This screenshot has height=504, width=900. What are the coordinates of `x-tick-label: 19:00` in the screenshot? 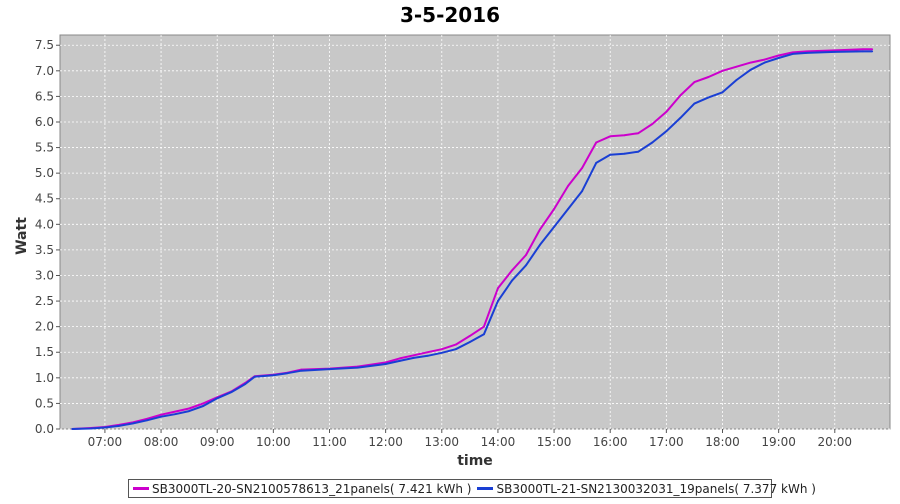 It's located at (778, 442).